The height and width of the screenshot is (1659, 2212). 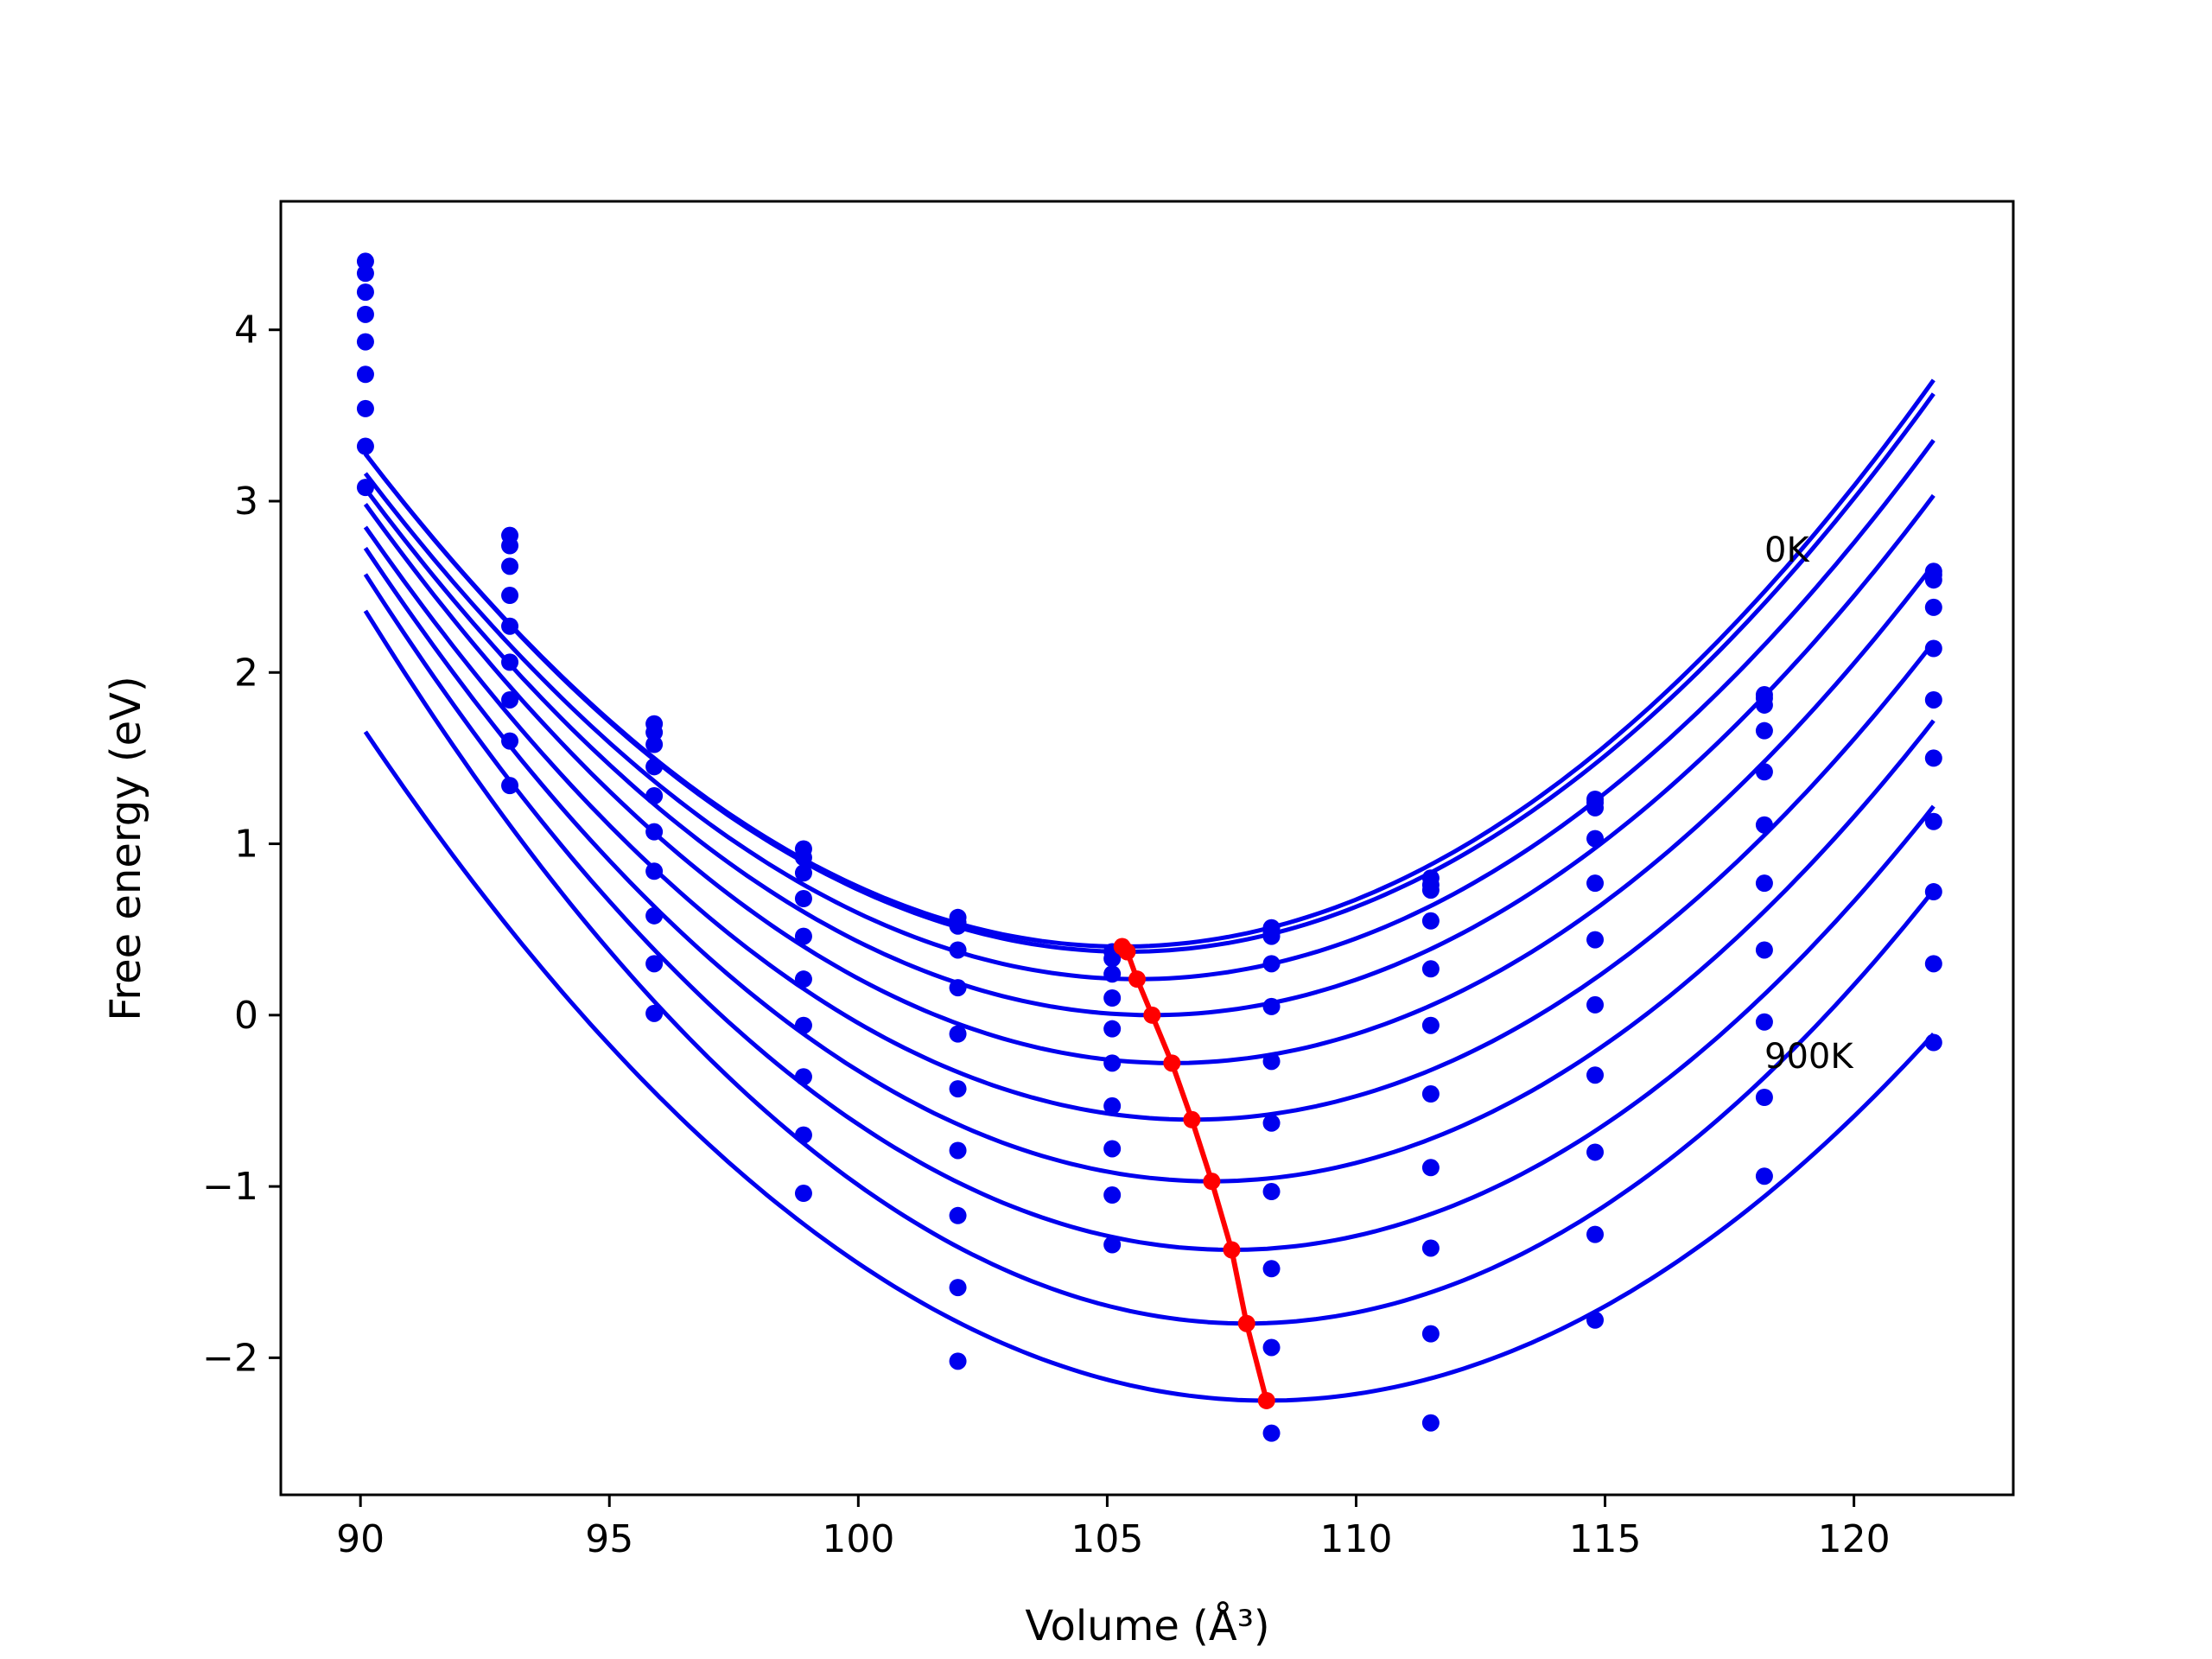 I want to click on annotation-900k: 900K, so click(x=1809, y=1057).